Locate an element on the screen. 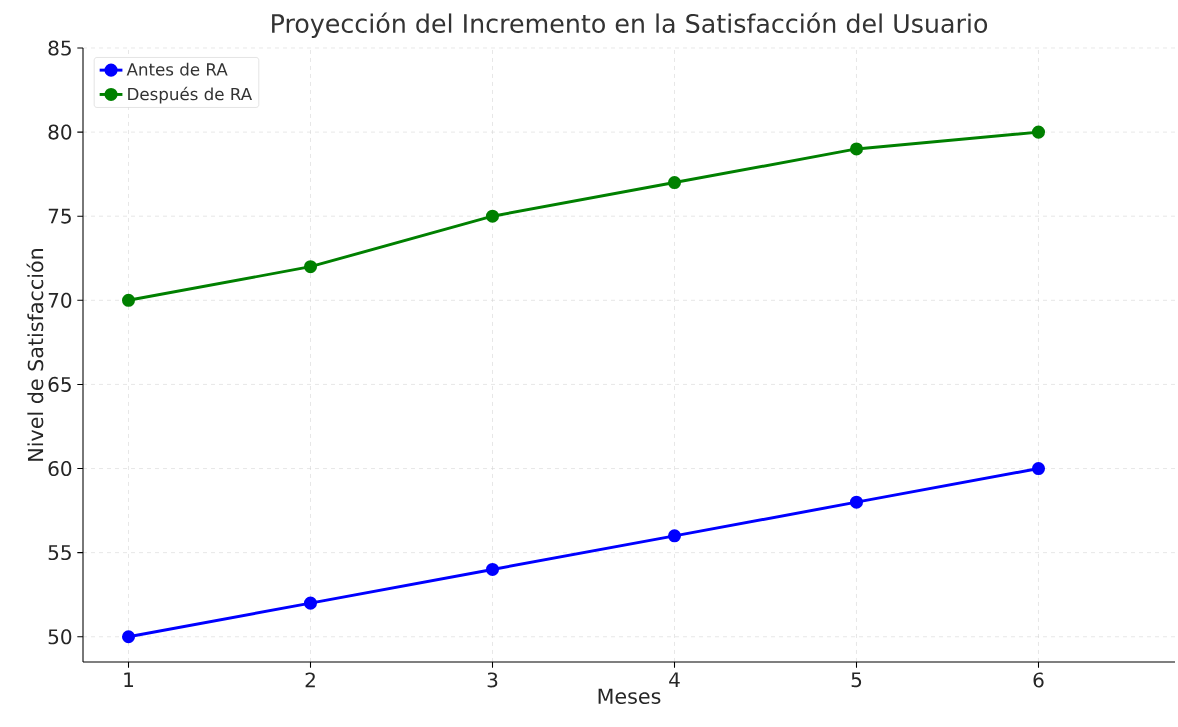 This screenshot has width=1178, height=727. x-tick-label: 5 is located at coordinates (856, 680).